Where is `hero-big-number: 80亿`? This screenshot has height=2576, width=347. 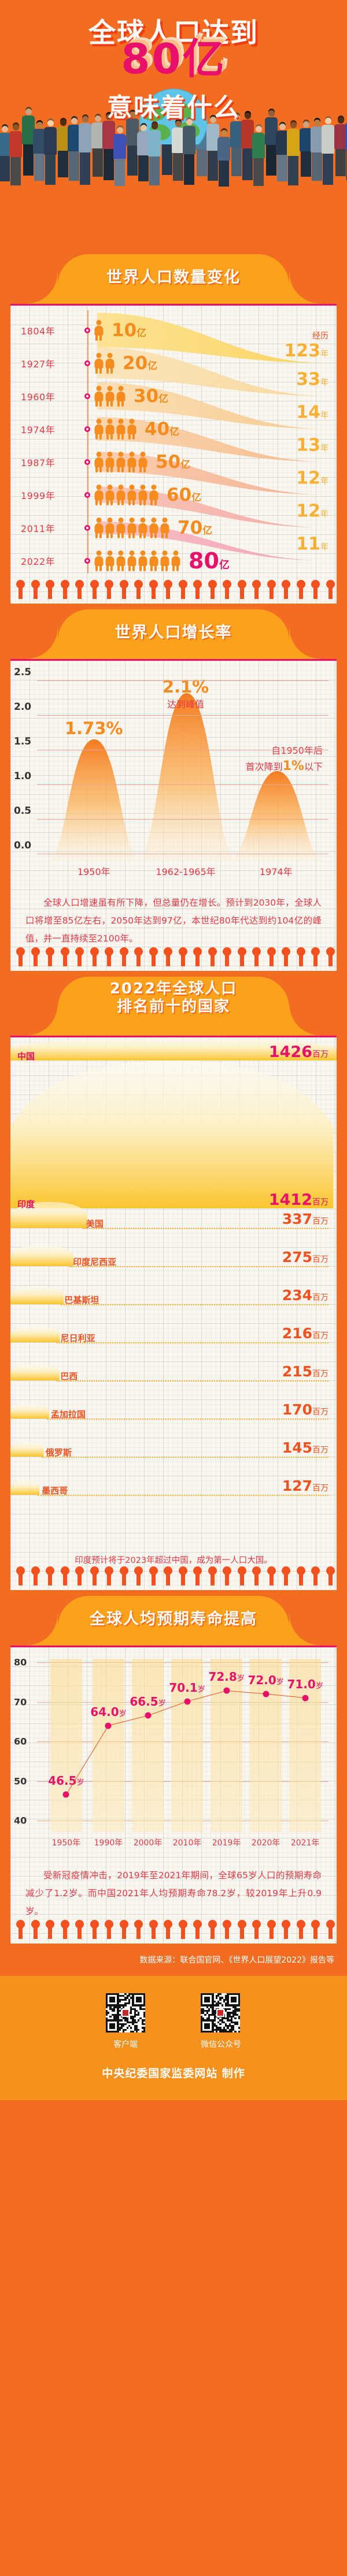
hero-big-number: 80亿 is located at coordinates (173, 59).